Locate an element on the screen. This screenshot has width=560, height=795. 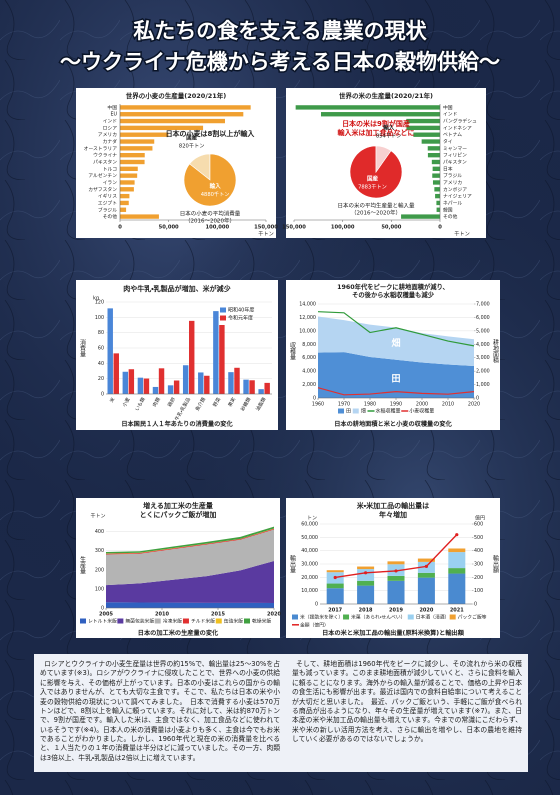
y-tick-label: インドネシア is located at coordinates (457, 128).